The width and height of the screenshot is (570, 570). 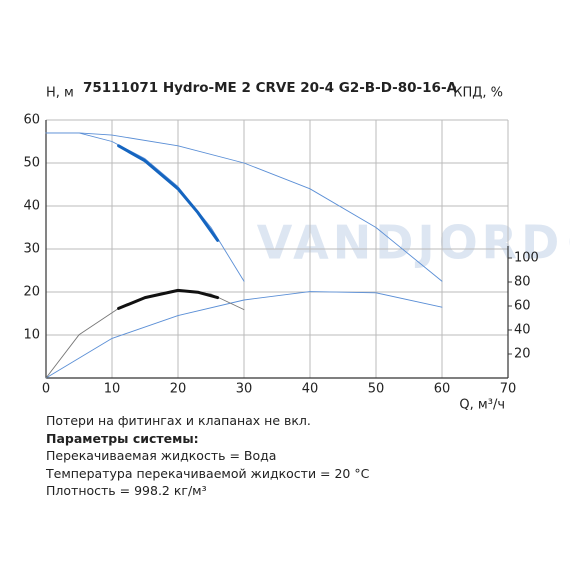 I want to click on x-tick-label: 40, so click(x=310, y=389).